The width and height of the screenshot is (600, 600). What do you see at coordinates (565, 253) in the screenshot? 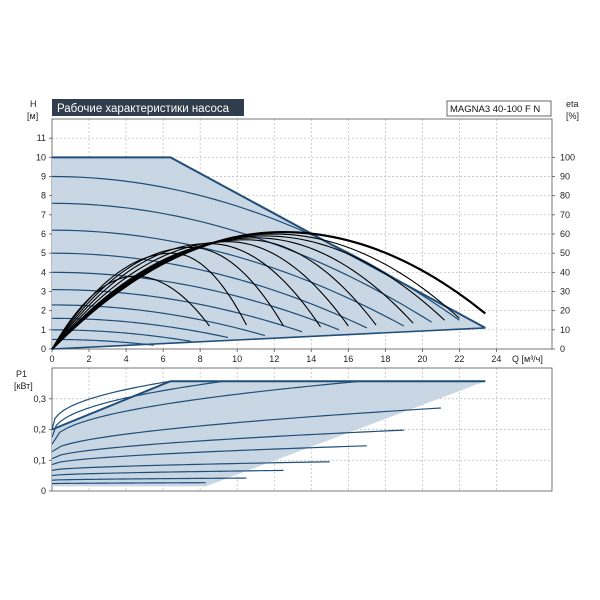
I see `eta-tick-label: 50` at bounding box center [565, 253].